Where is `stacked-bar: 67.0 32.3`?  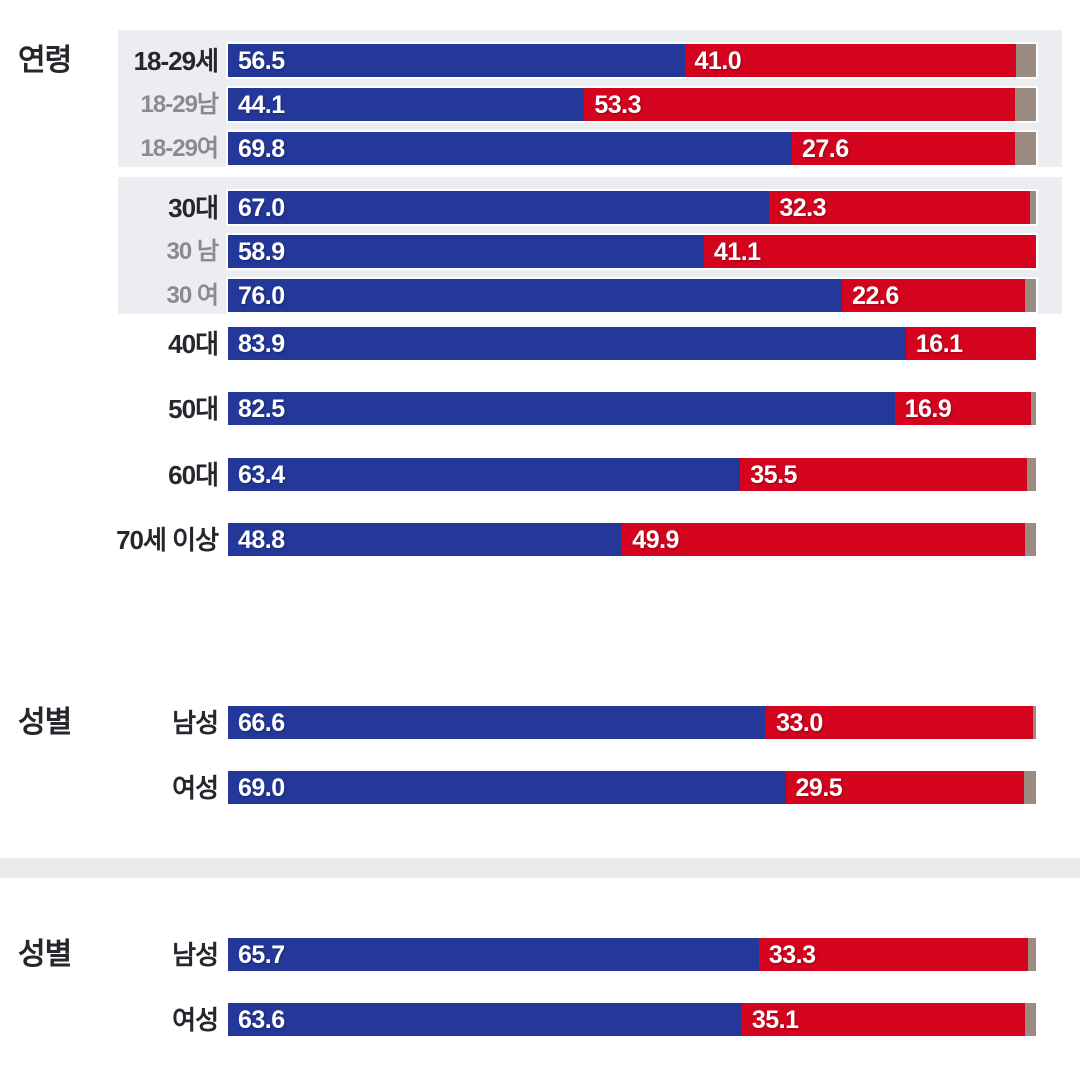 stacked-bar: 67.0 32.3 is located at coordinates (632, 207).